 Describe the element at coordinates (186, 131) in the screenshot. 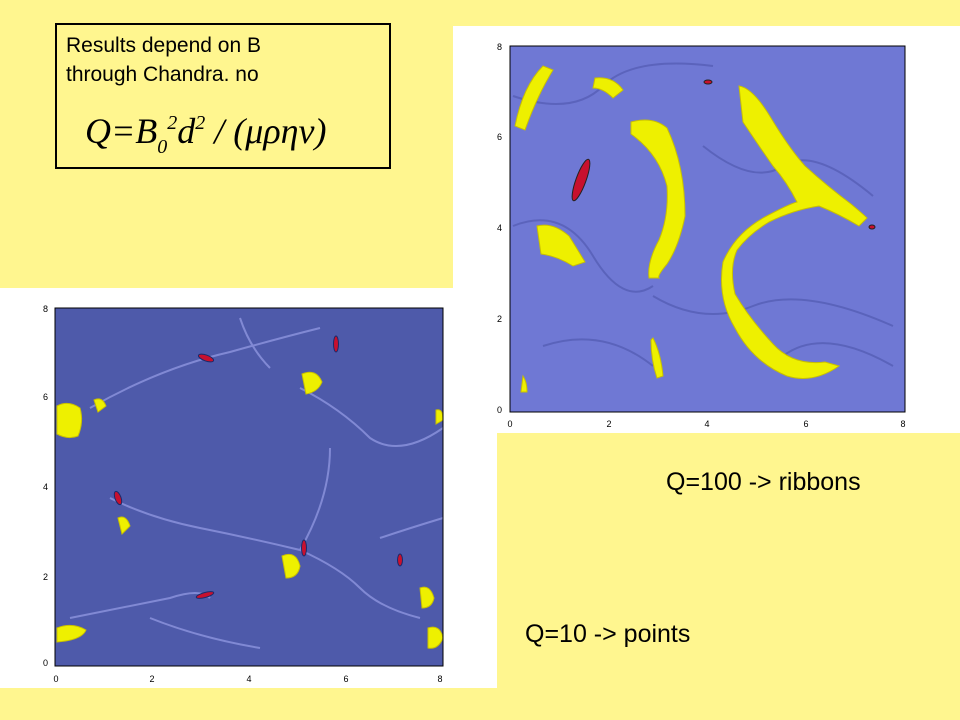

I see `formula-d: d` at that location.